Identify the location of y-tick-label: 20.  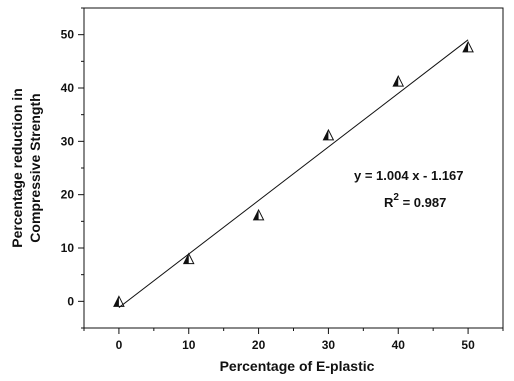
(68, 195).